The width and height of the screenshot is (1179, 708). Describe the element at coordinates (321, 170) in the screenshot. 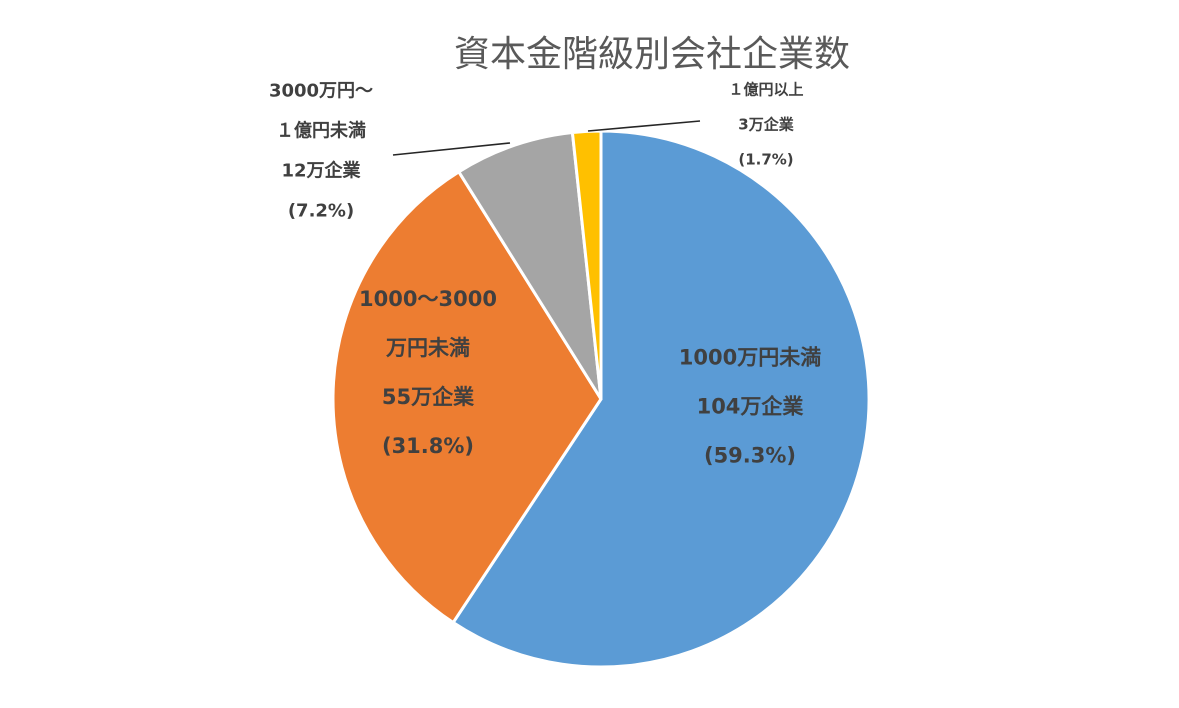

I see `data-label-line: 12万企業` at that location.